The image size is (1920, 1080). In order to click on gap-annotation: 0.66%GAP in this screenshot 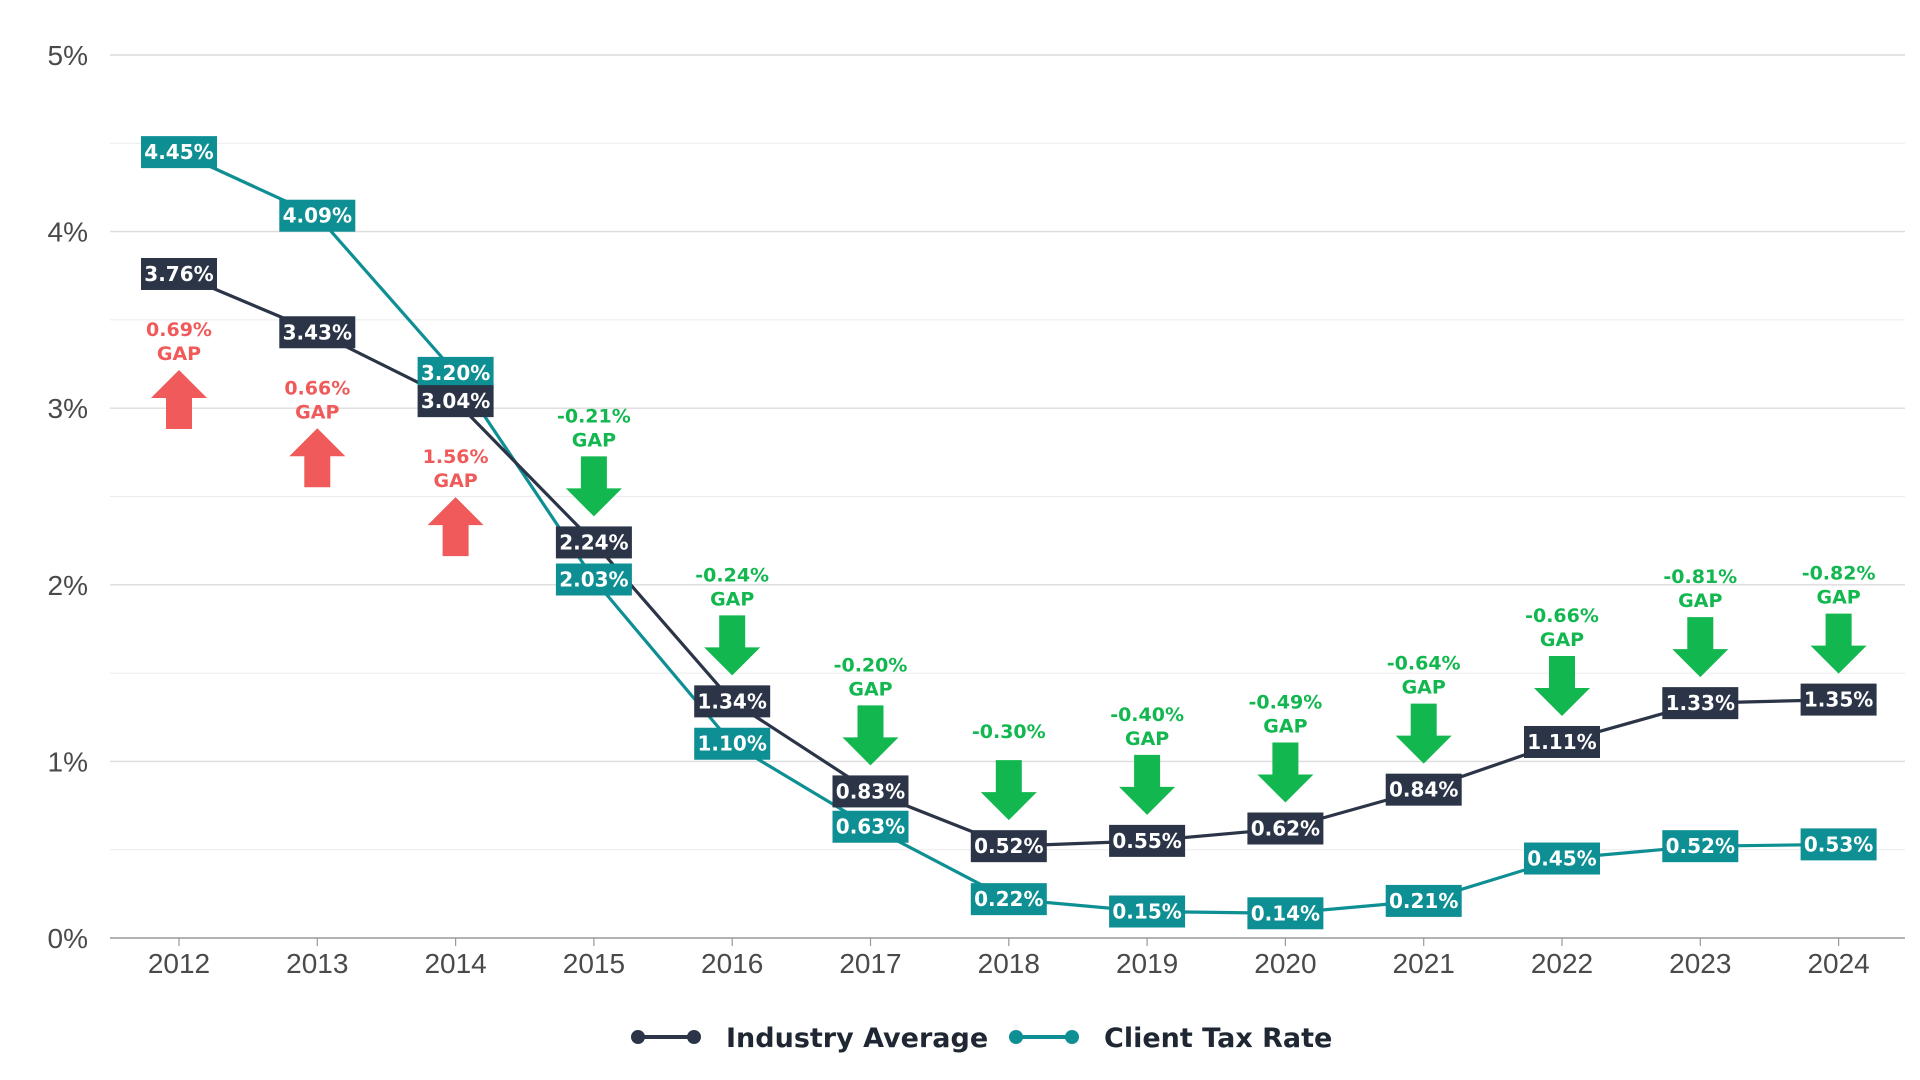, I will do `click(317, 432)`.